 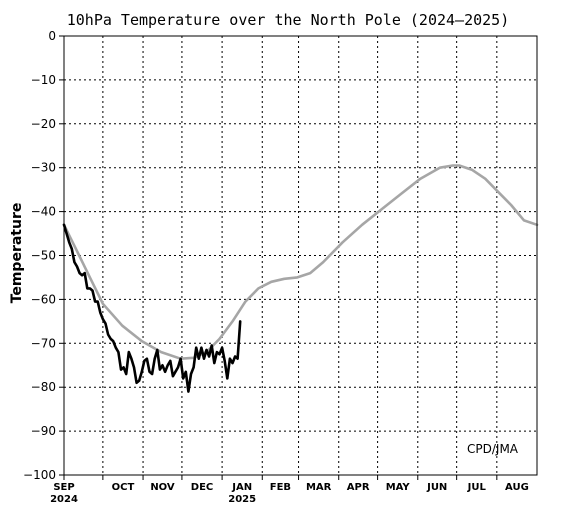 What do you see at coordinates (43, 212) in the screenshot?
I see `y-tick-label: −40` at bounding box center [43, 212].